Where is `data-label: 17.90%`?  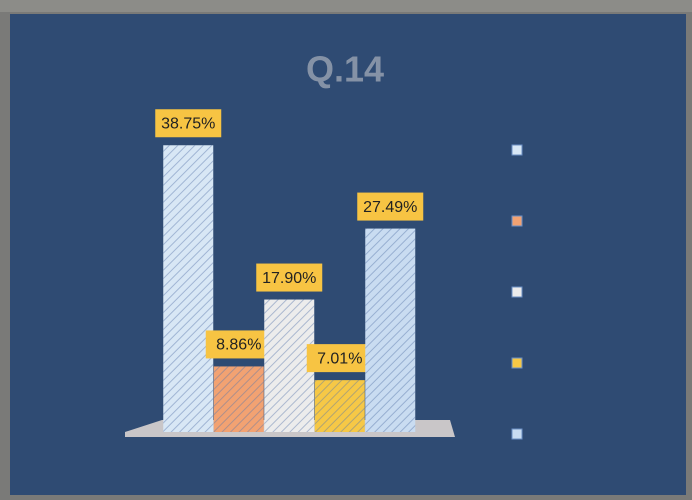 data-label: 17.90% is located at coordinates (289, 278).